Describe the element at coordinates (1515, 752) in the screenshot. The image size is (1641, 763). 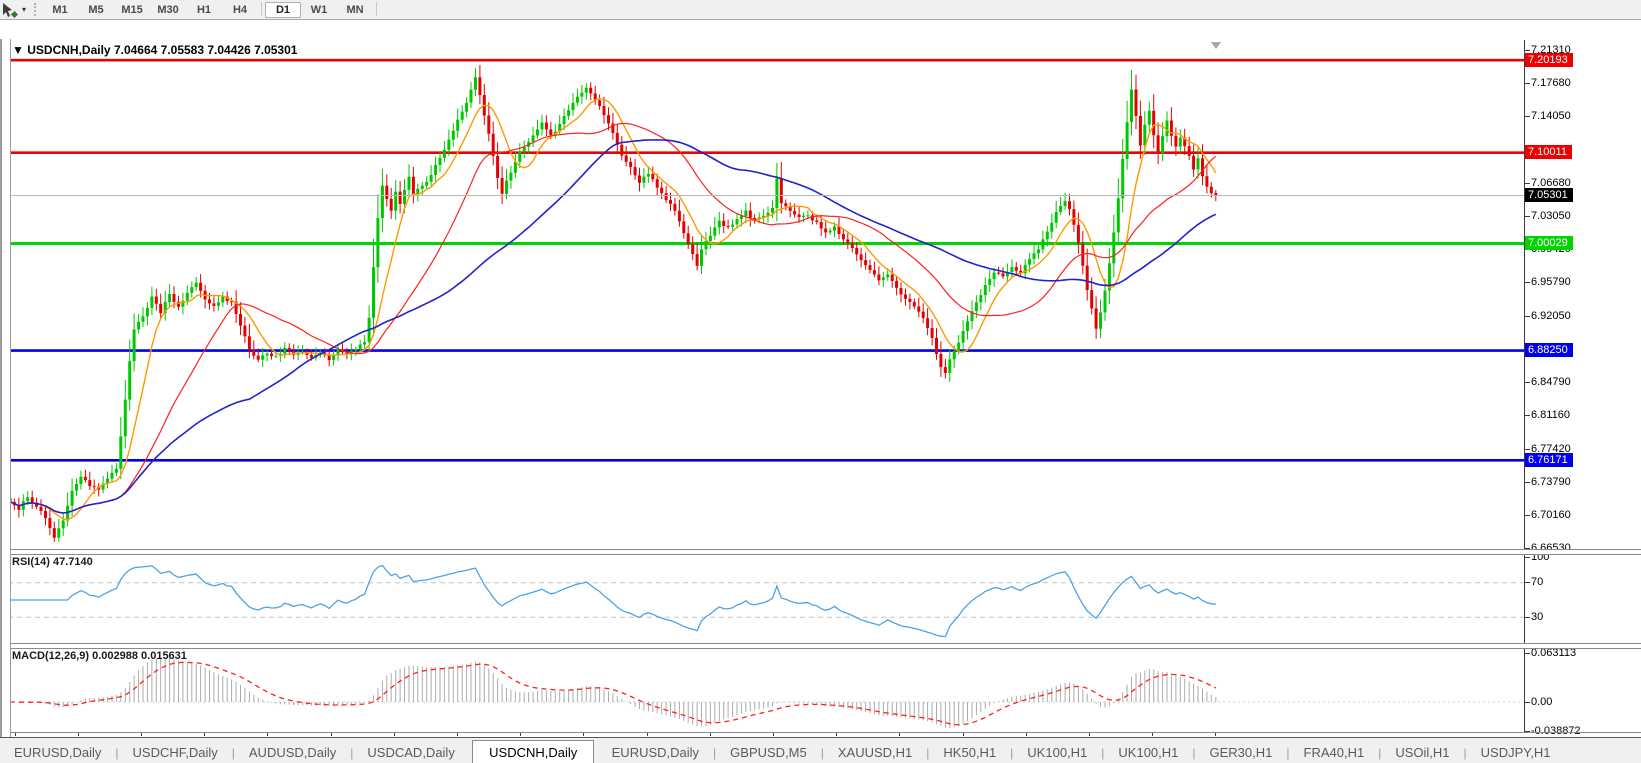
I see `tab-usdjpy-h1: USDJPY,H1` at that location.